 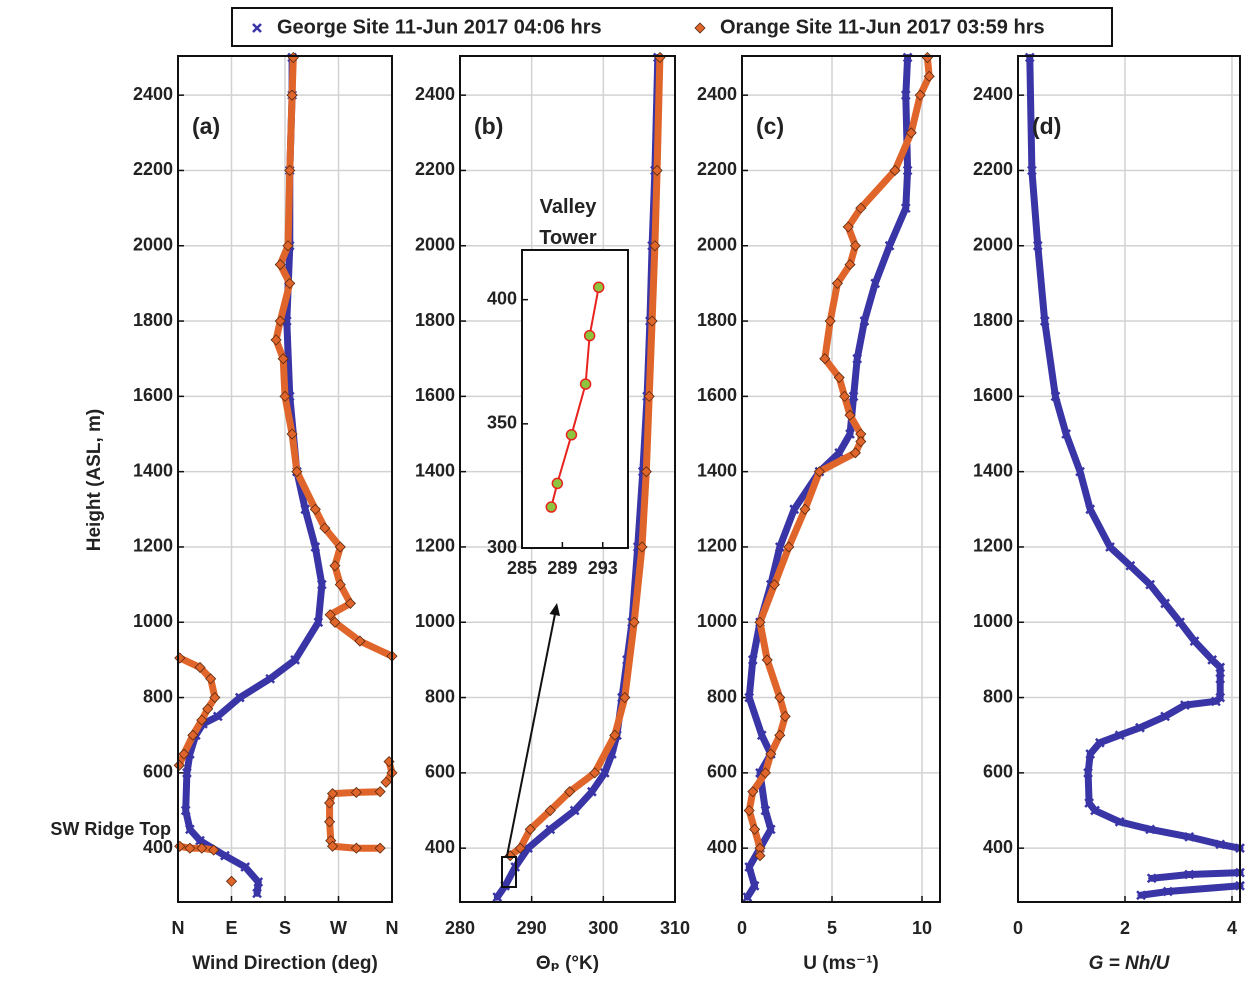 I want to click on x-tick-label: 285, so click(x=522, y=568).